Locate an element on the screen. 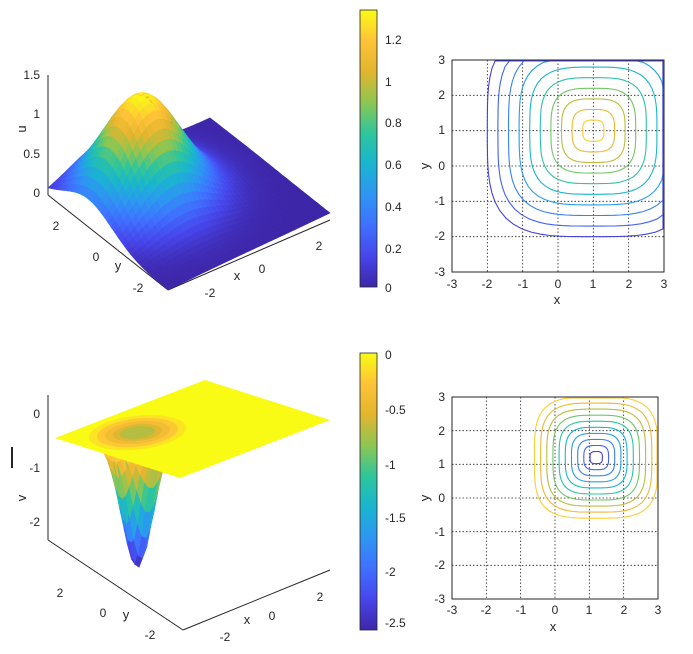  z-axis-label: u is located at coordinates (21, 128).